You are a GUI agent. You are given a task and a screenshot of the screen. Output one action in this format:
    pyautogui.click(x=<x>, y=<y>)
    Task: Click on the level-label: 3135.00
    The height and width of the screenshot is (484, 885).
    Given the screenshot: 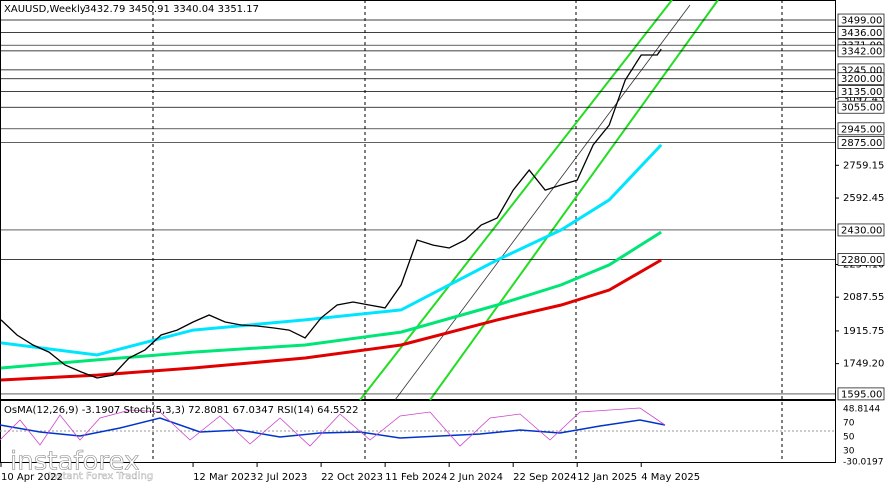 What is the action you would take?
    pyautogui.click(x=861, y=92)
    